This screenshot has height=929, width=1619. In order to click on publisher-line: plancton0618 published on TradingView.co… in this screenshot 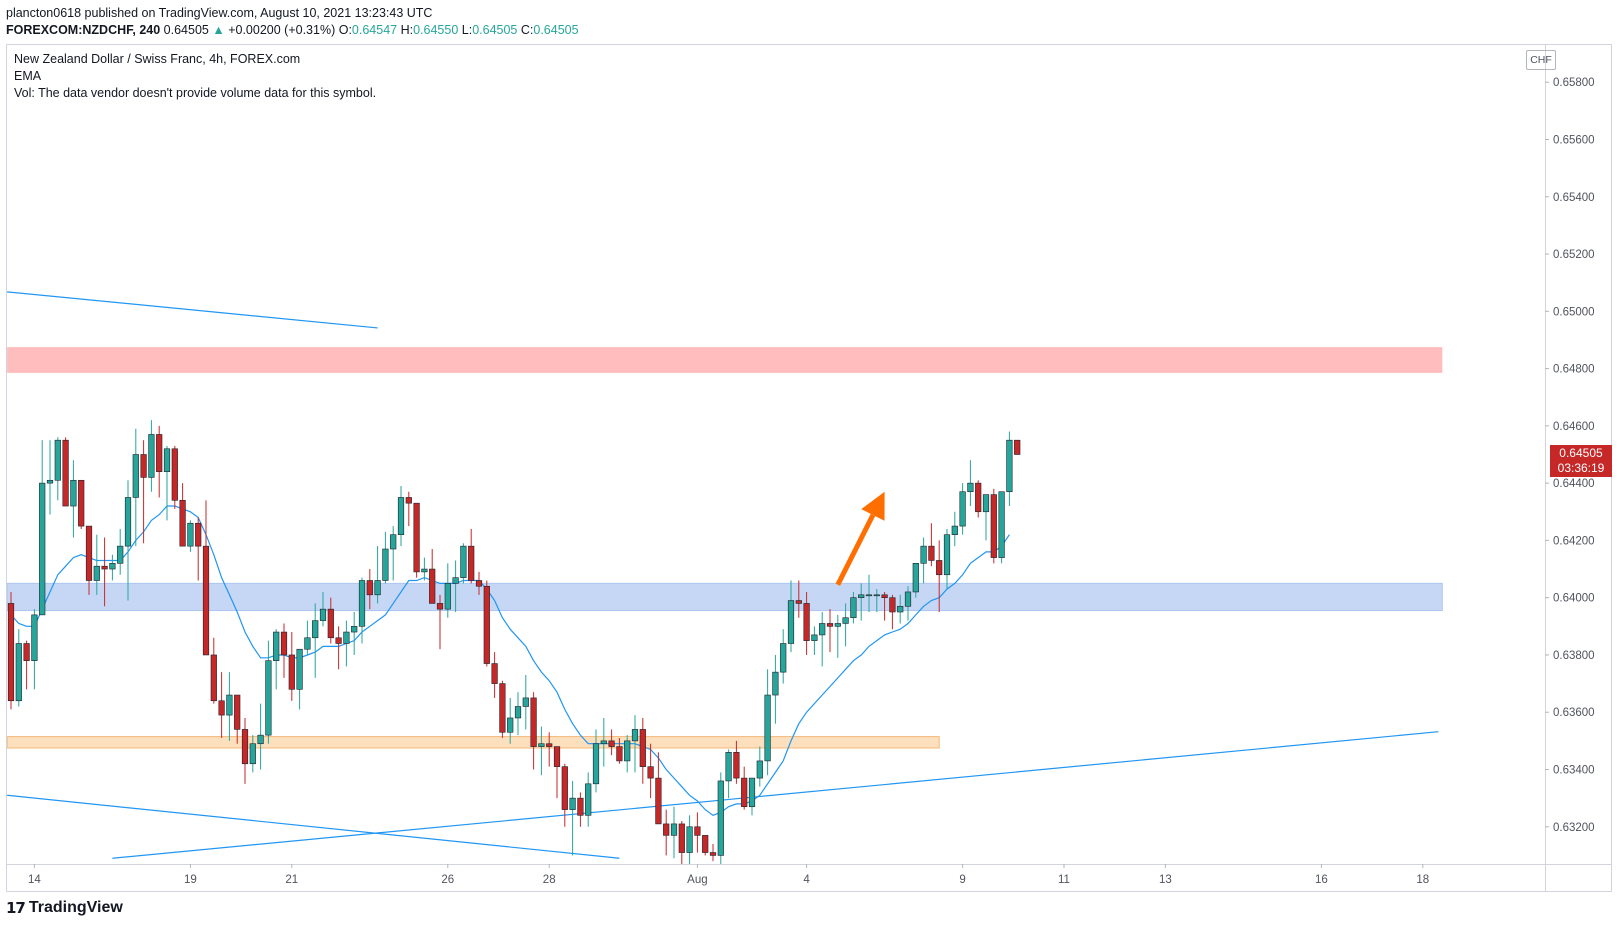, I will do `click(219, 13)`.